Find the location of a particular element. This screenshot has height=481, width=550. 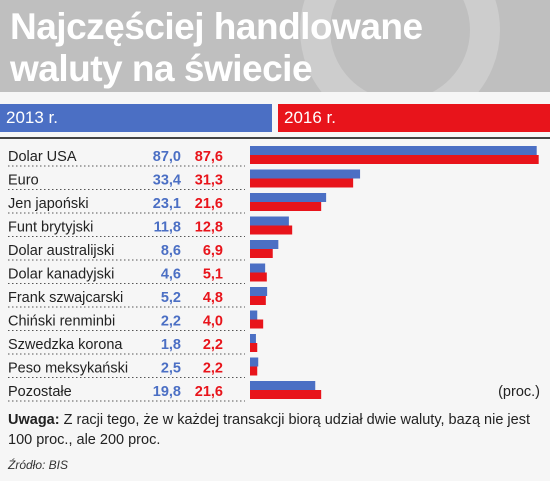

value-label-2013: 2,5 is located at coordinates (171, 369).